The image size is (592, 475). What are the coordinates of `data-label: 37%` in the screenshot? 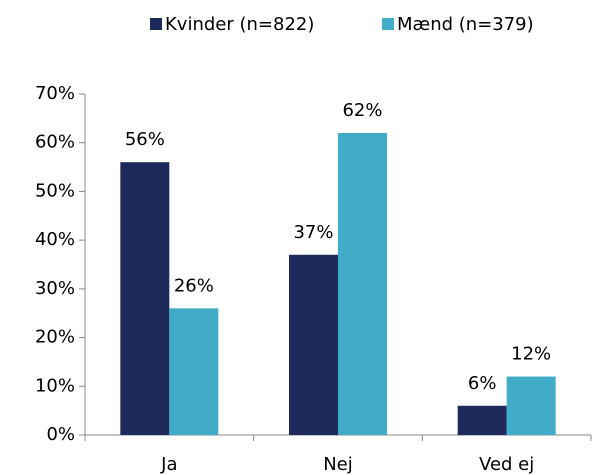 It's located at (313, 232).